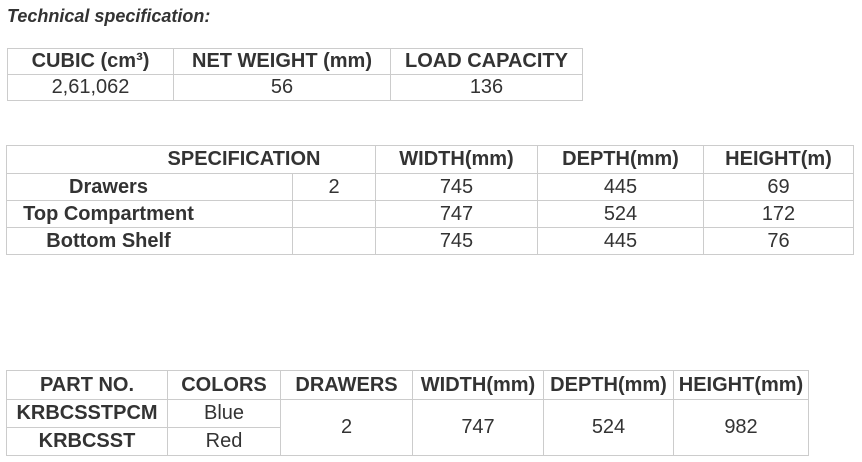 The image size is (862, 462). What do you see at coordinates (620, 159) in the screenshot?
I see `dimensions-header-depth: DEPTH(mm)` at bounding box center [620, 159].